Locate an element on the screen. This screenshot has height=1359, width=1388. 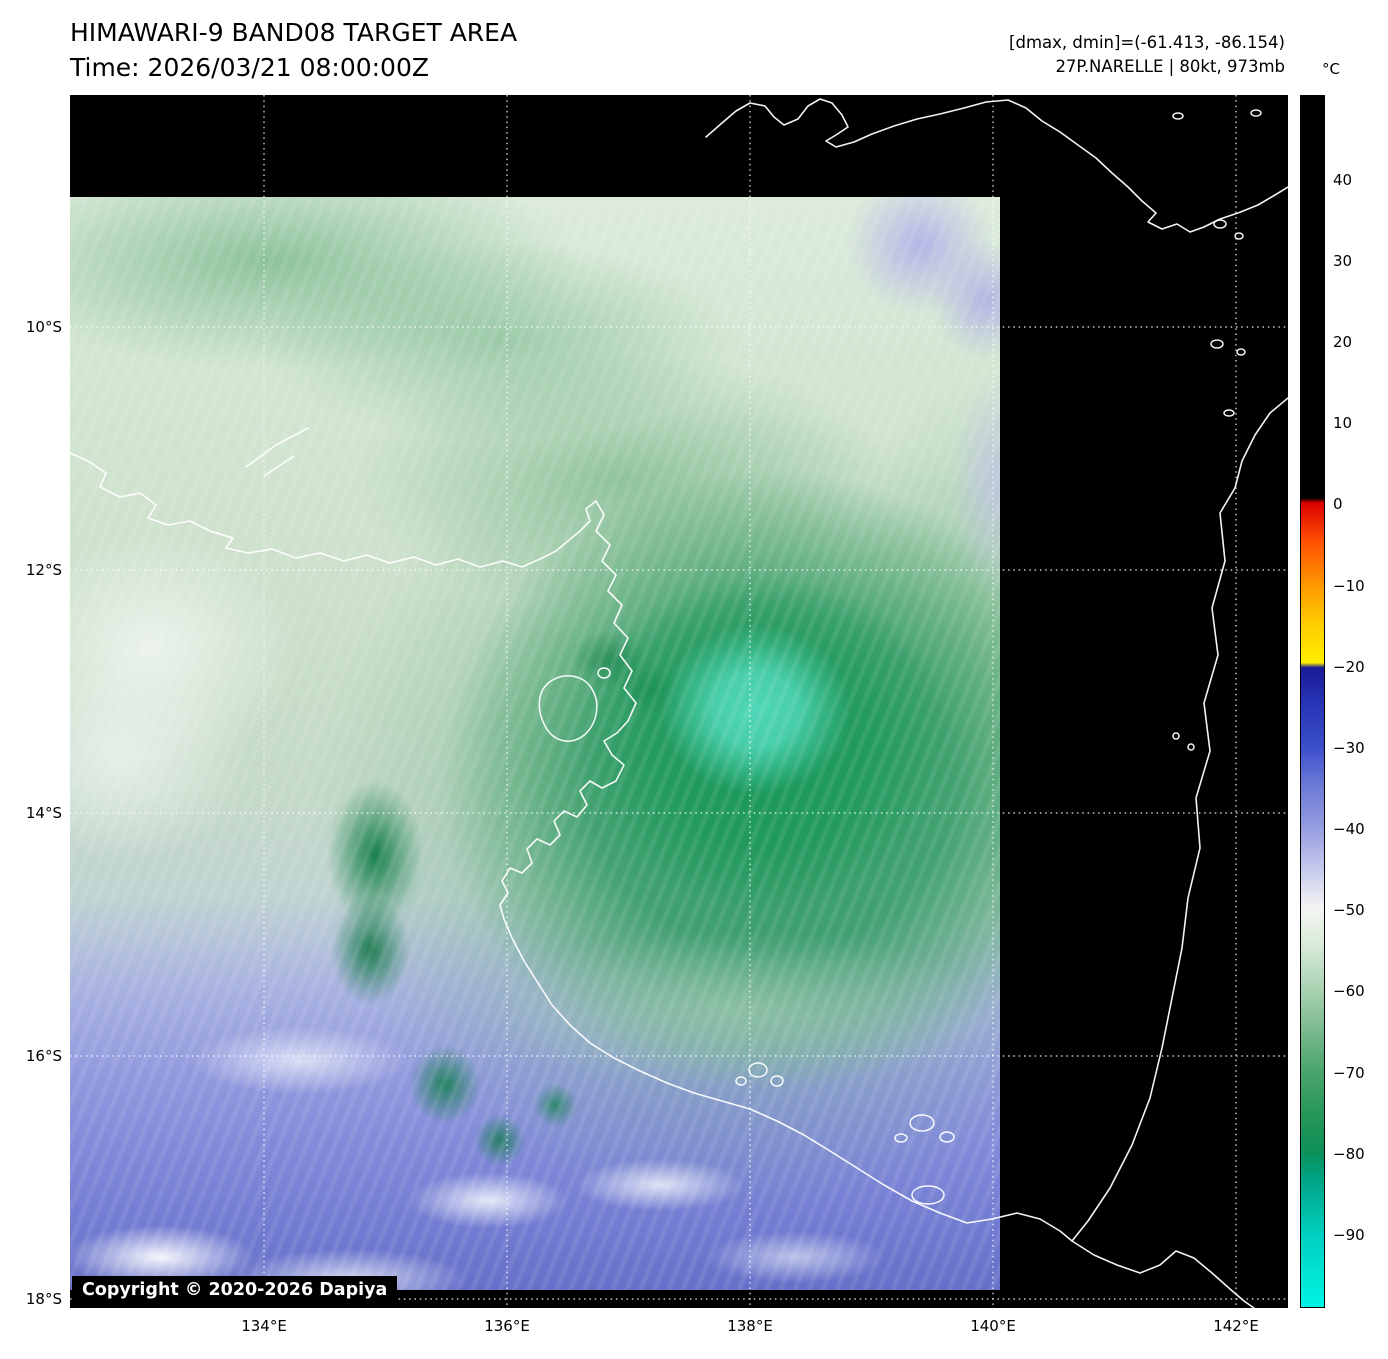
colorbar-tick-10: 10 is located at coordinates (1343, 423).